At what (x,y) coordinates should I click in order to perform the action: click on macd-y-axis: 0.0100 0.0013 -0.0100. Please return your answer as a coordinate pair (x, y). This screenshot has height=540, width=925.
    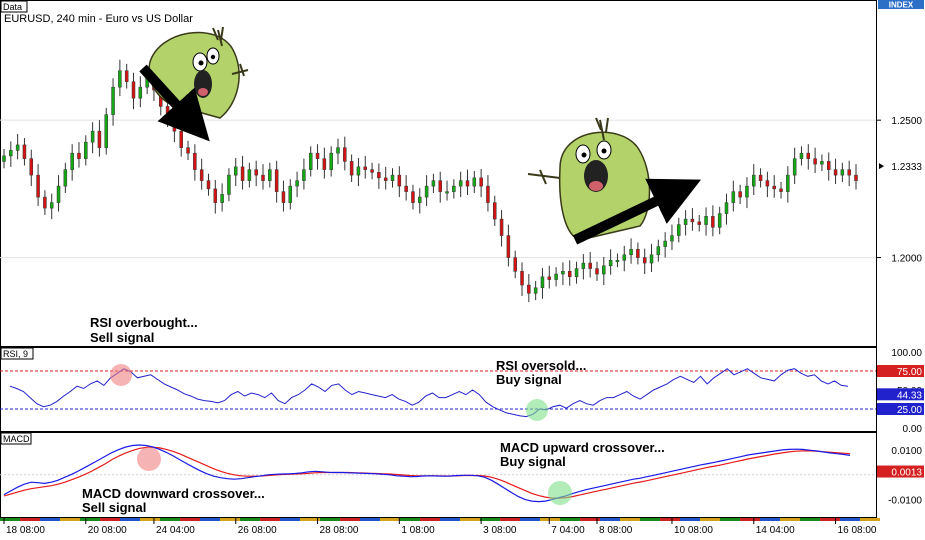
    Looking at the image, I should click on (900, 476).